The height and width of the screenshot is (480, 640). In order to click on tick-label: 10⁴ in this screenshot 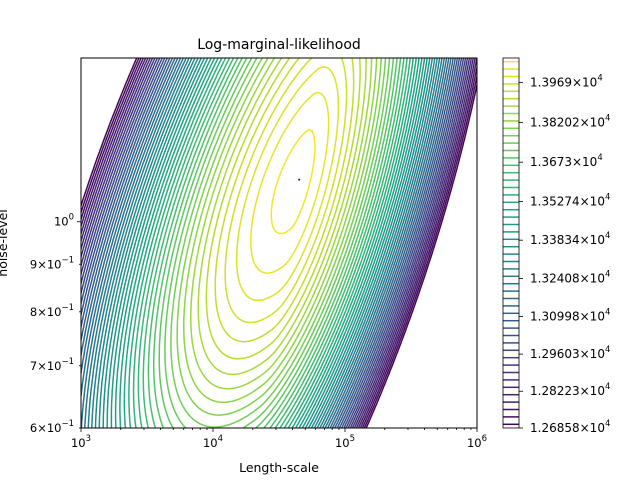, I will do `click(213, 442)`.